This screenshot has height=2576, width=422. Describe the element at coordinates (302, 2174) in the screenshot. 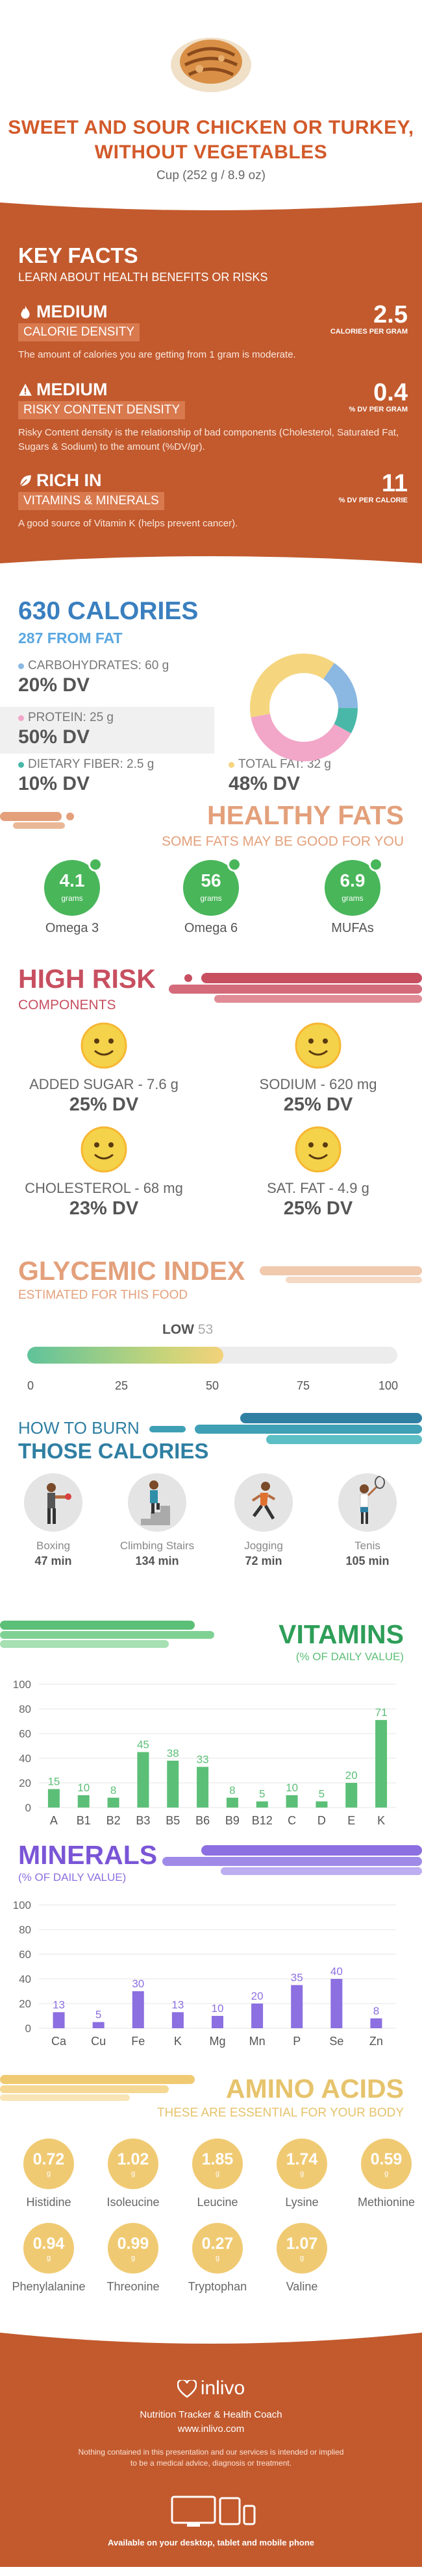

I see `amino-acid-item: 1.74 g Lysine` at that location.